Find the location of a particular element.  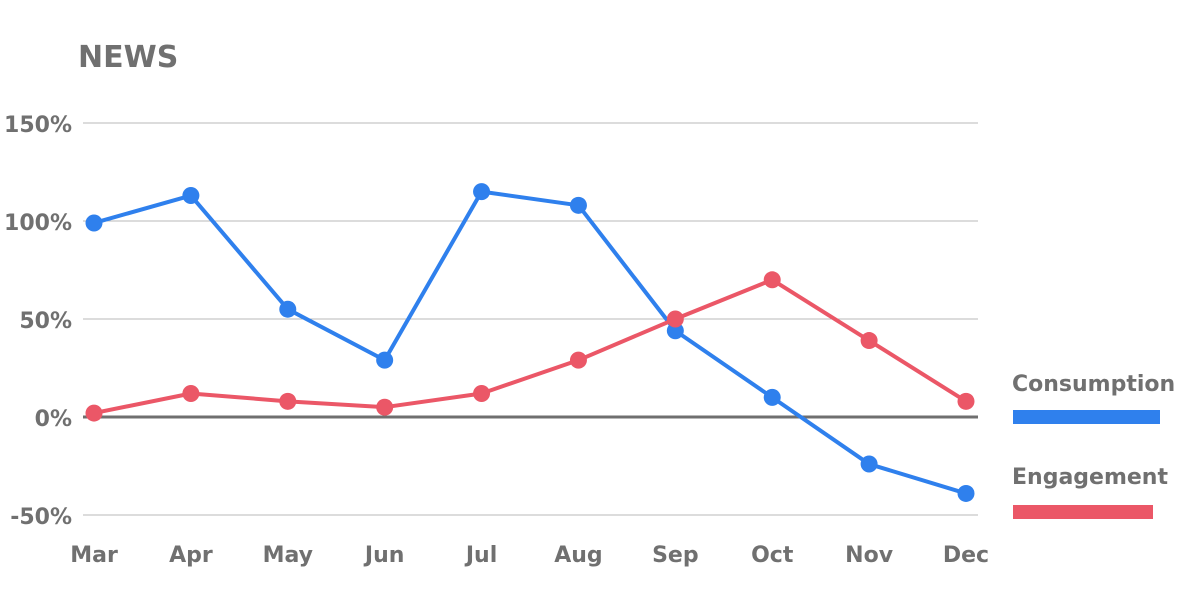

legend-item: Consumption is located at coordinates (1093, 398).